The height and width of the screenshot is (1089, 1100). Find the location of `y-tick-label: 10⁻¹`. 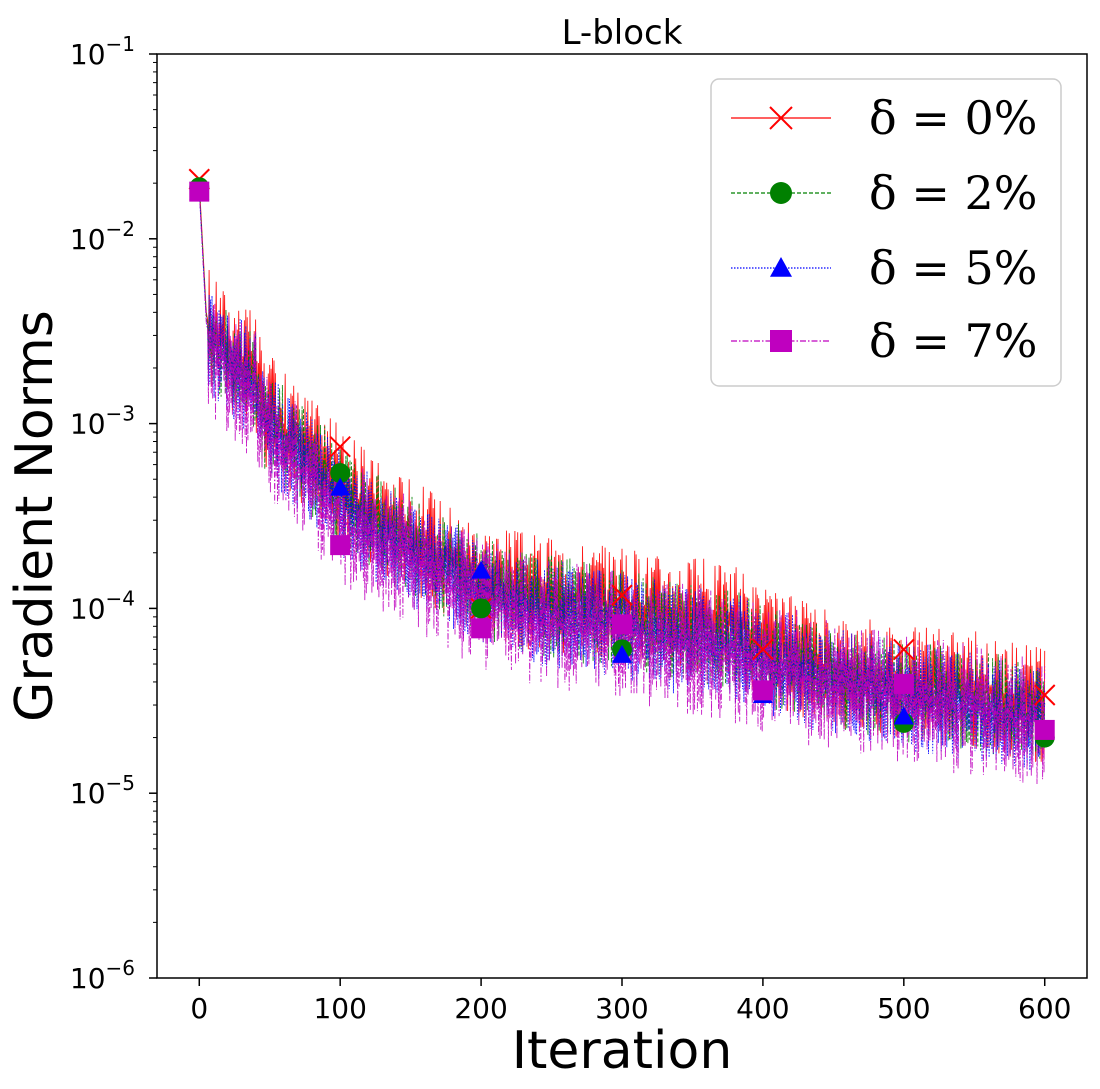

y-tick-label: 10⁻¹ is located at coordinates (102, 51).